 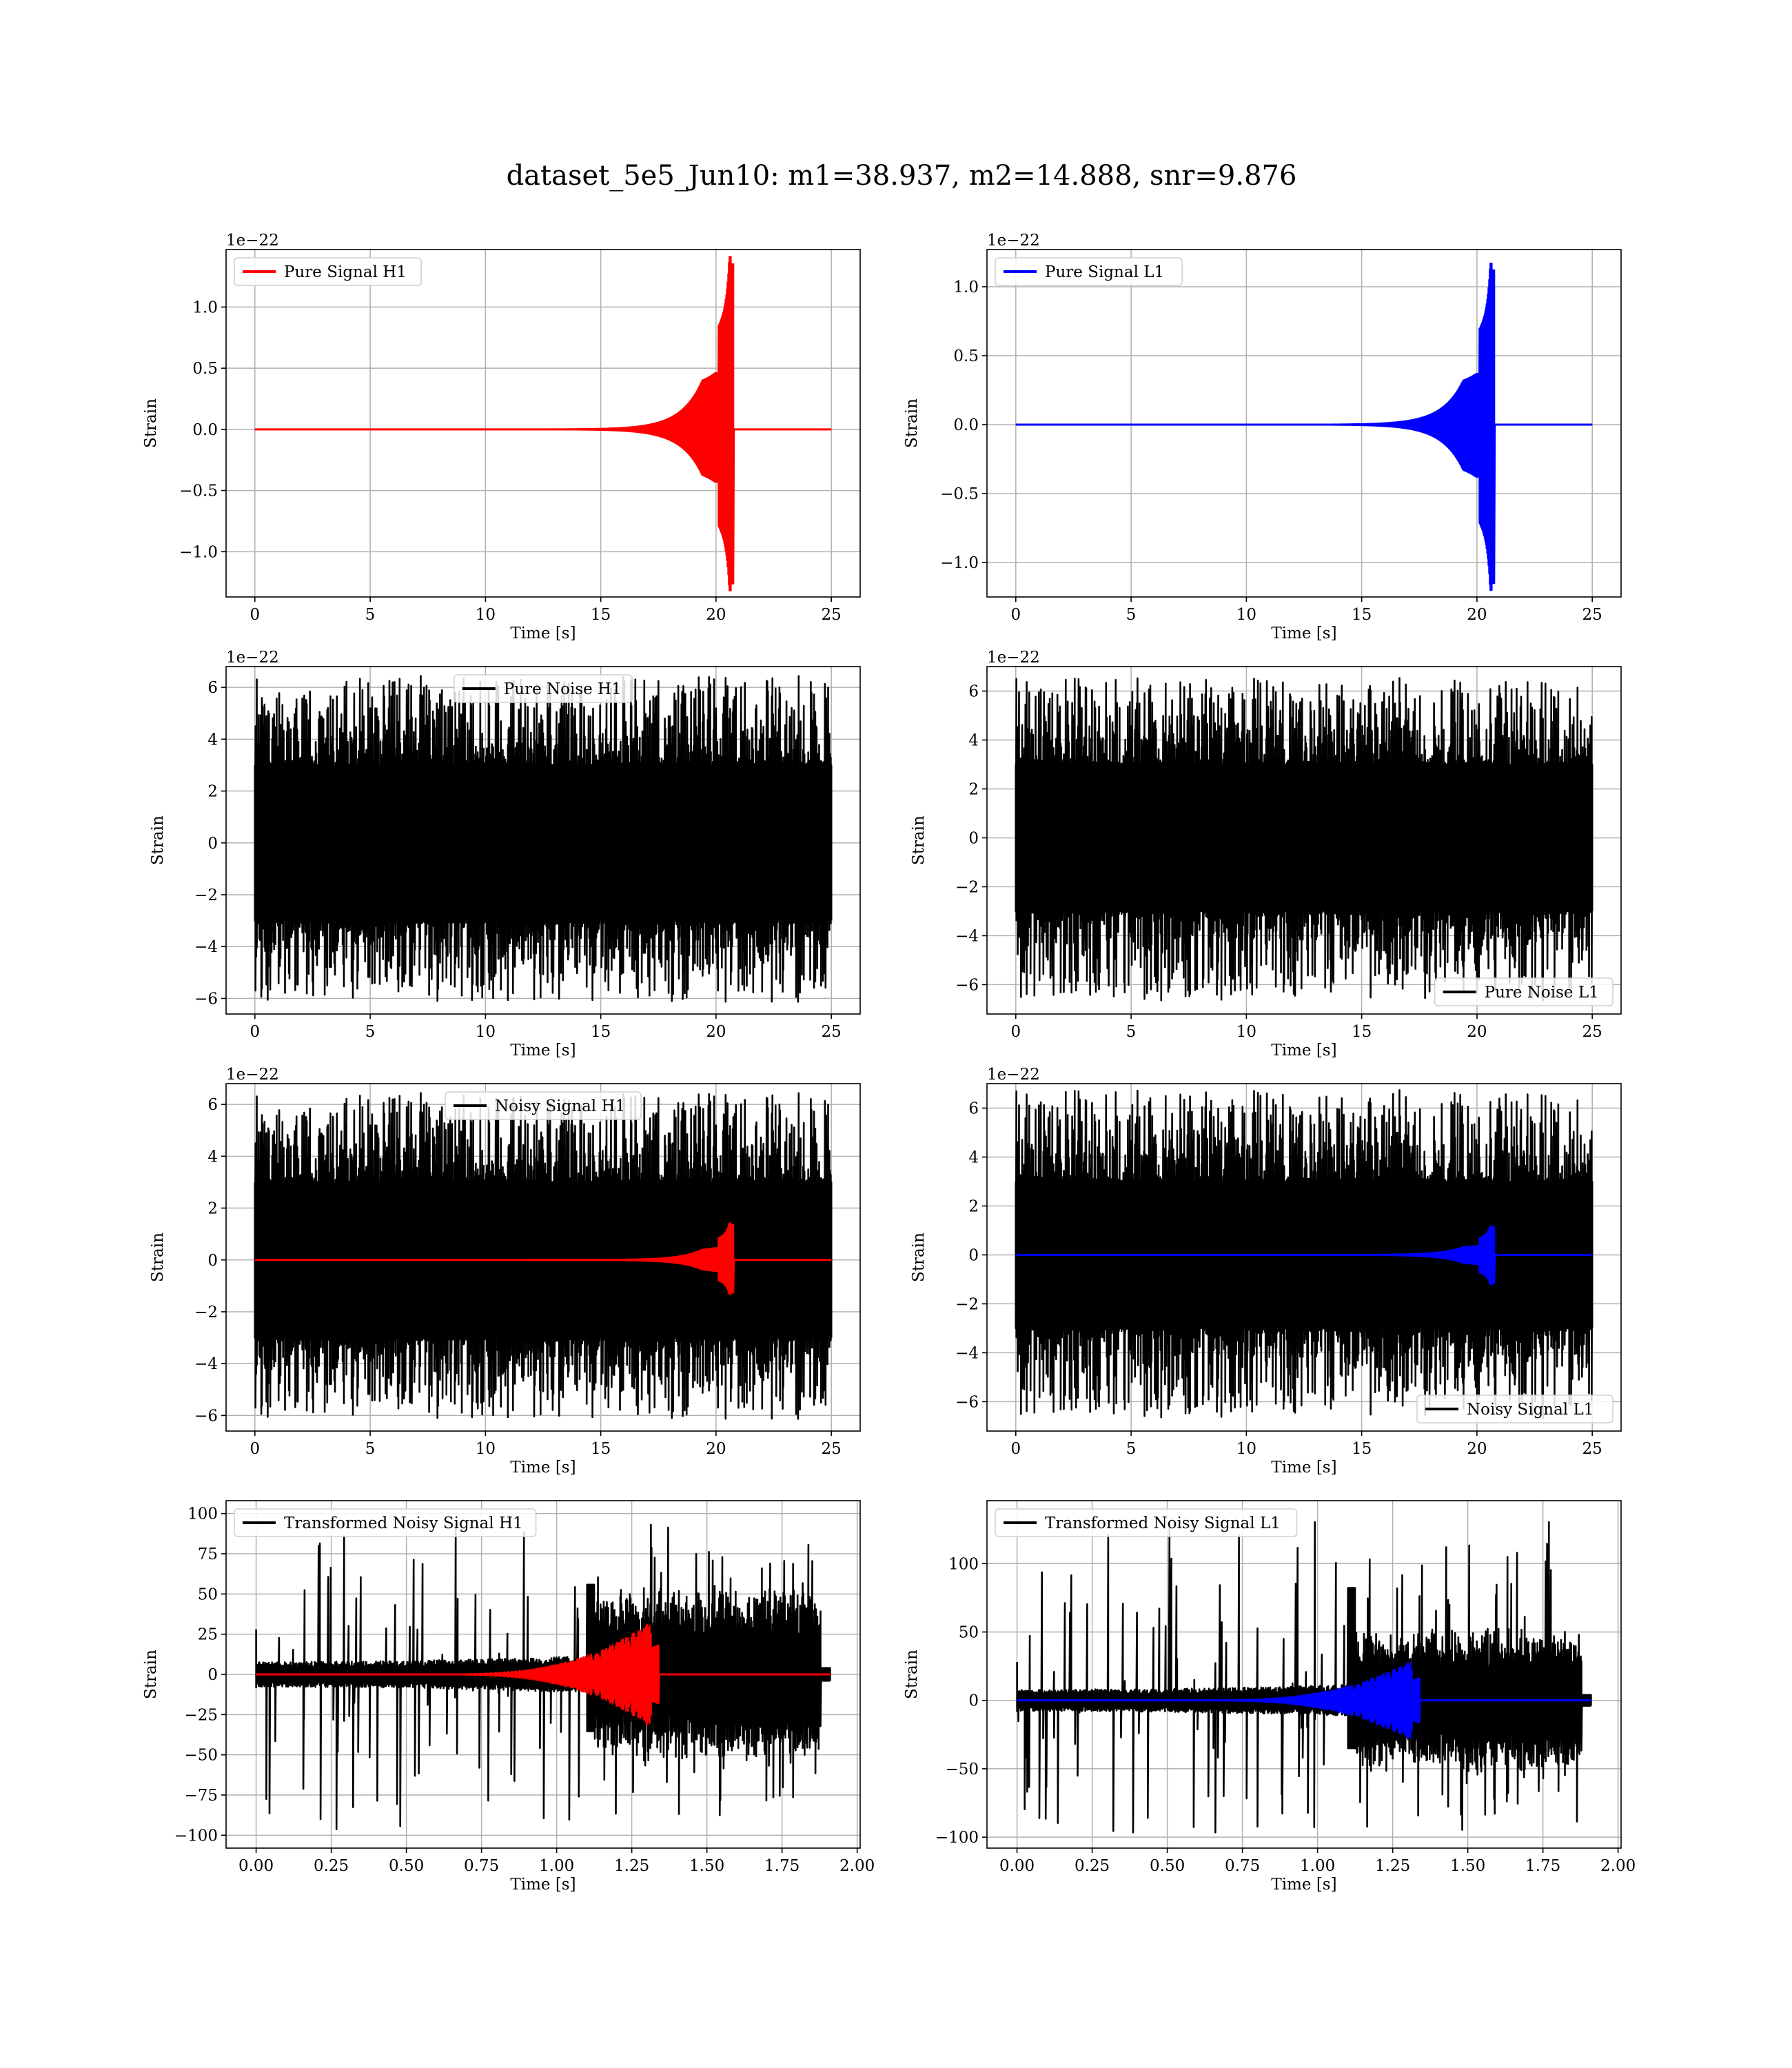 What do you see at coordinates (563, 689) in the screenshot?
I see `legend-label: Pure Noise H1` at bounding box center [563, 689].